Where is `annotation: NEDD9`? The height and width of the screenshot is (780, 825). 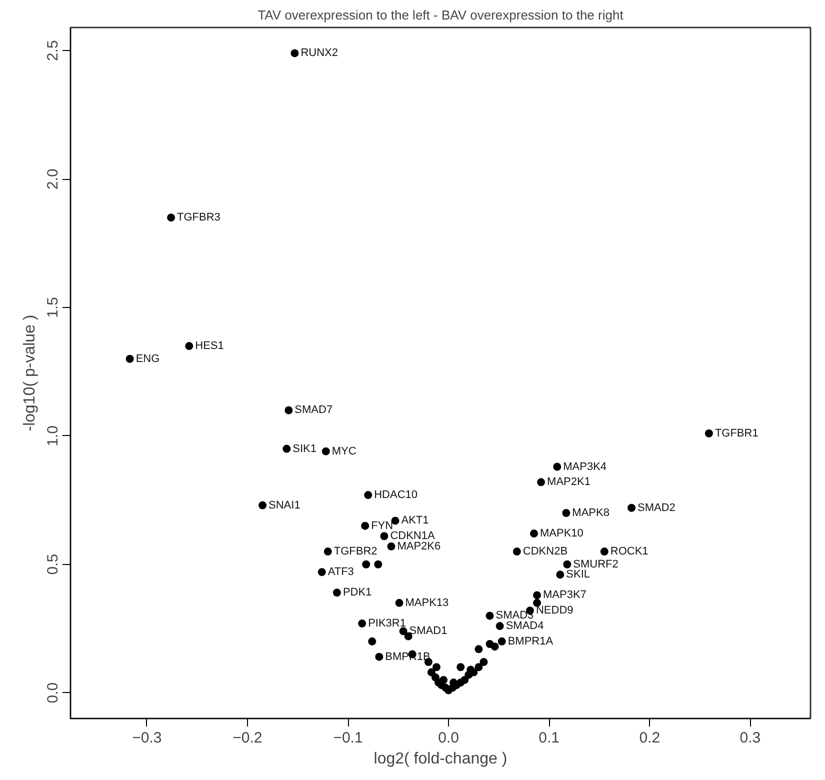
annotation: NEDD9 is located at coordinates (555, 610).